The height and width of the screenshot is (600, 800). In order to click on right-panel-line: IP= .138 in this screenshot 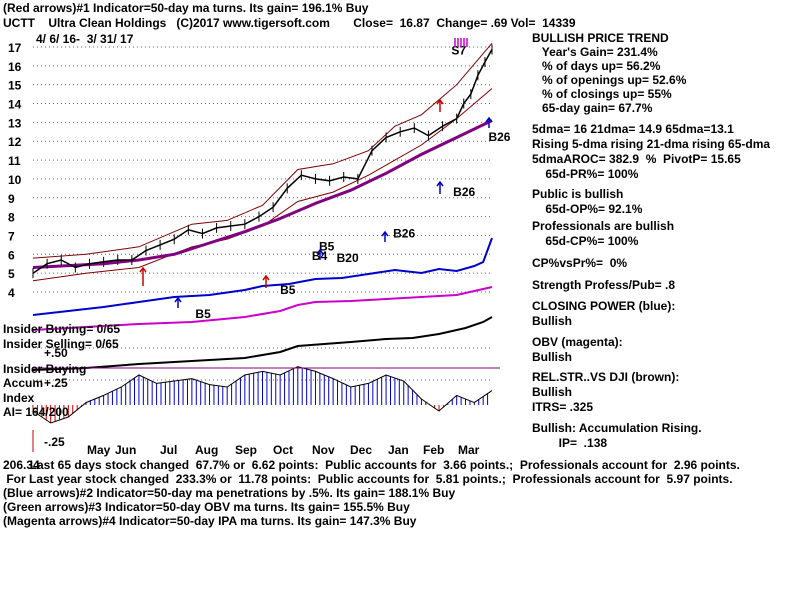, I will do `click(570, 443)`.